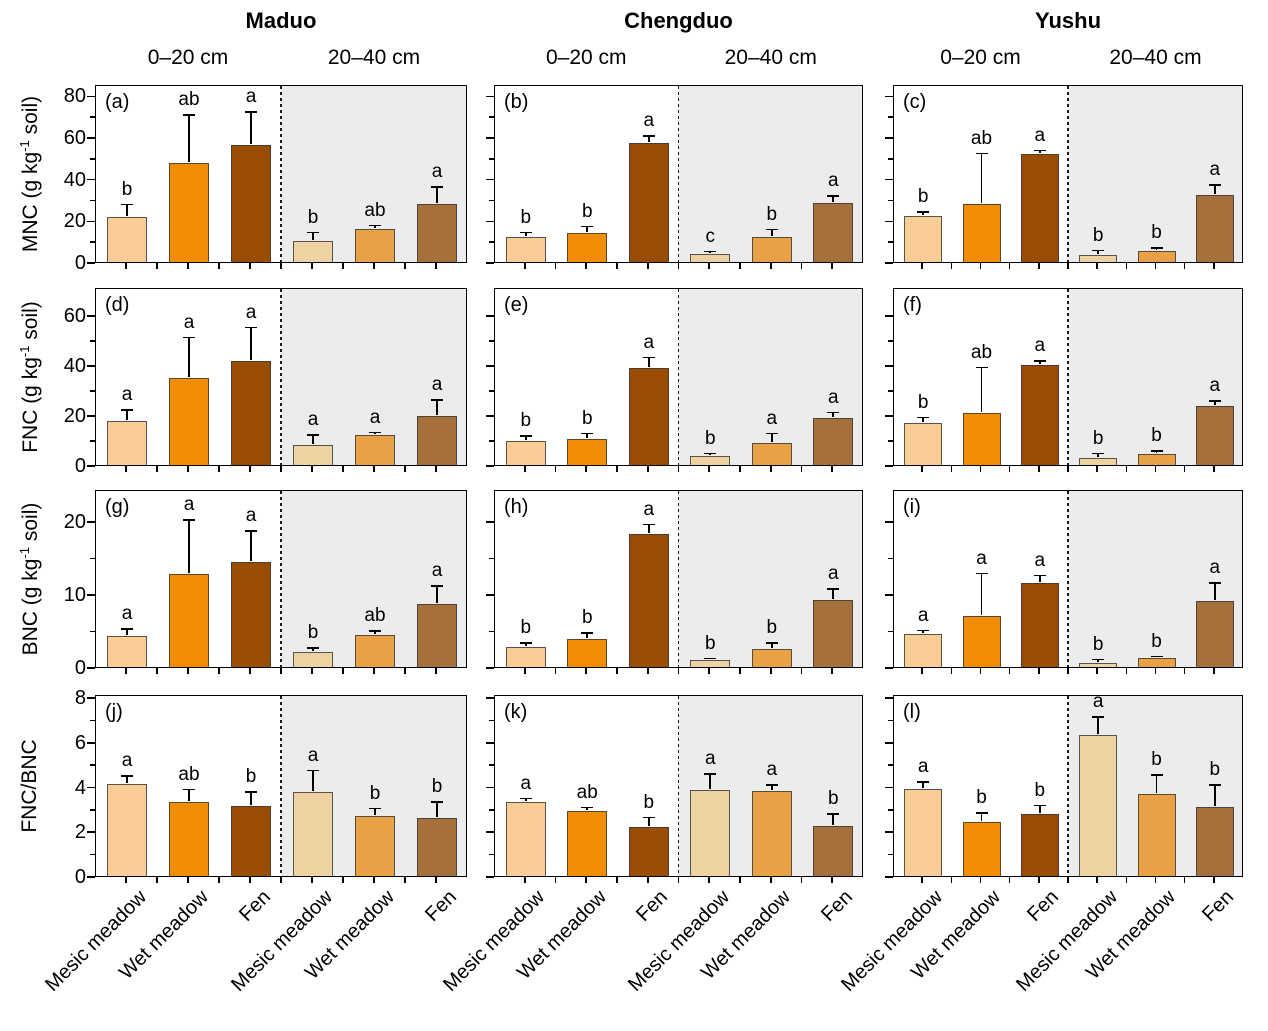 This screenshot has width=1268, height=1031. Describe the element at coordinates (281, 20) in the screenshot. I see `site-title: Maduo` at that location.